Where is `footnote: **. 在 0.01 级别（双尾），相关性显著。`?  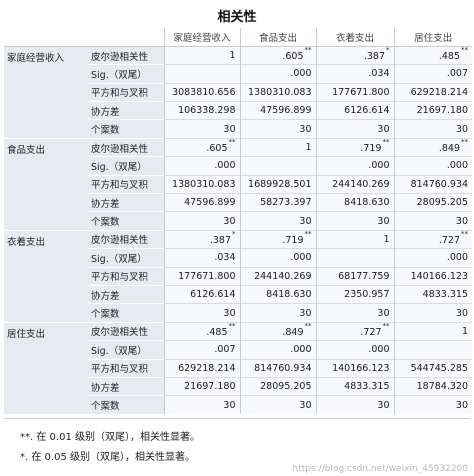
footnote: **. 在 0.01 级别（双尾），相关性显著。 is located at coordinates (110, 437).